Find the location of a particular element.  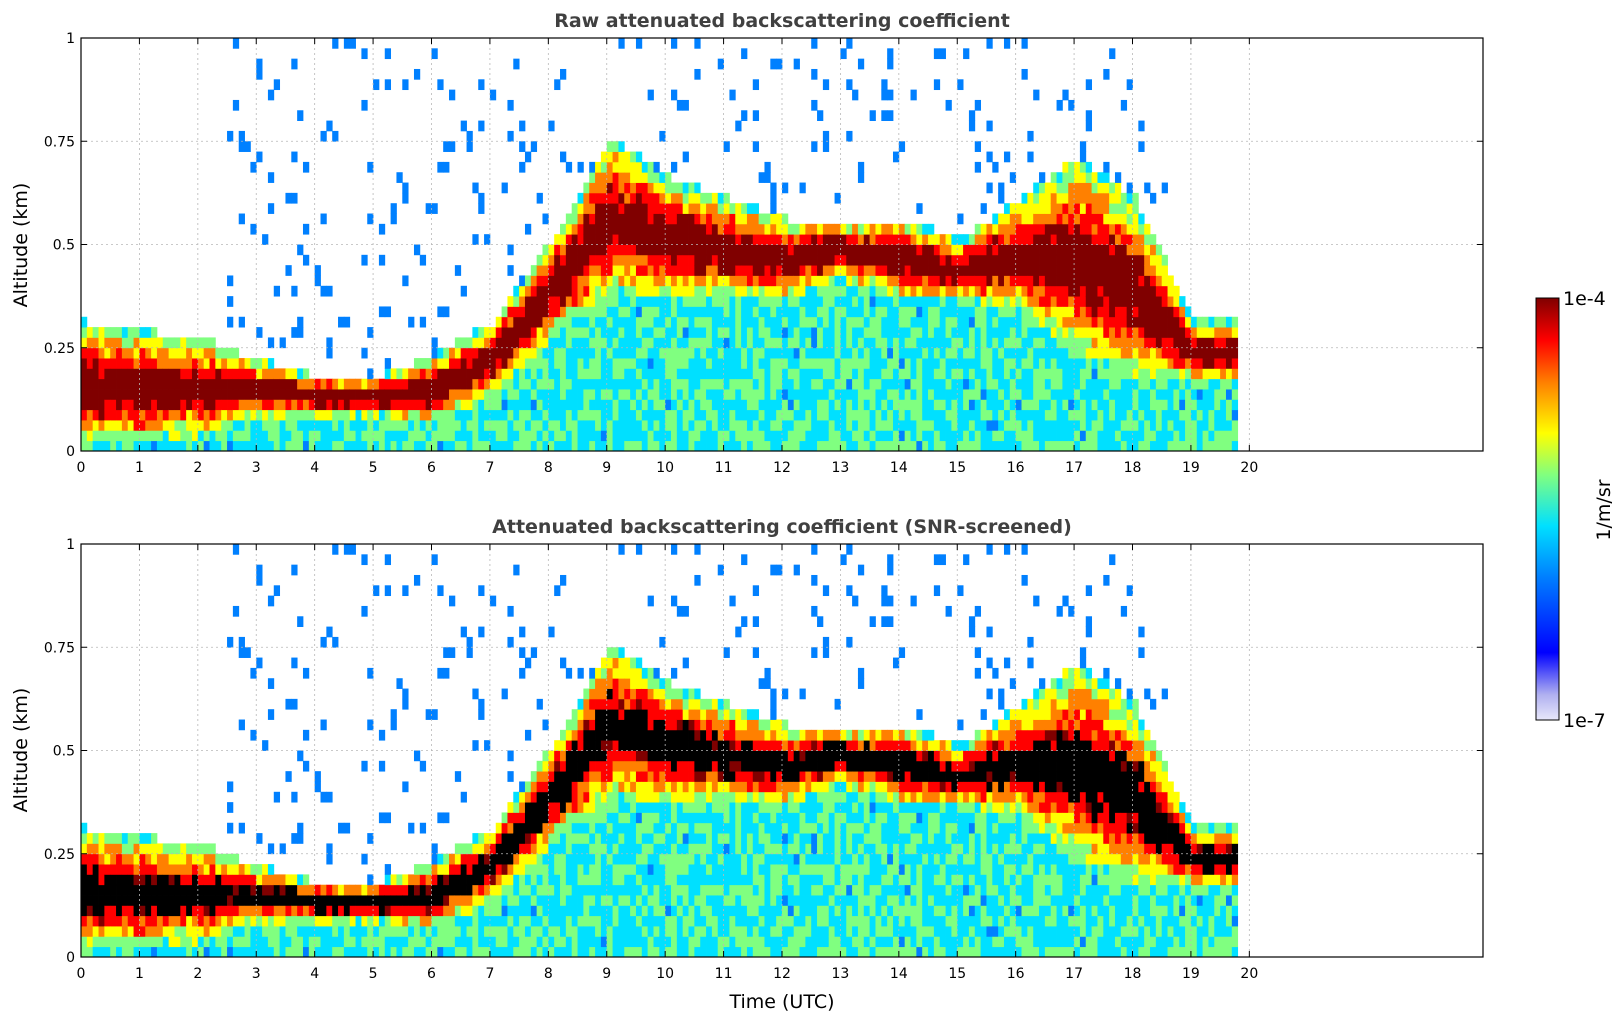

x-tick-label: 1 is located at coordinates (139, 468).